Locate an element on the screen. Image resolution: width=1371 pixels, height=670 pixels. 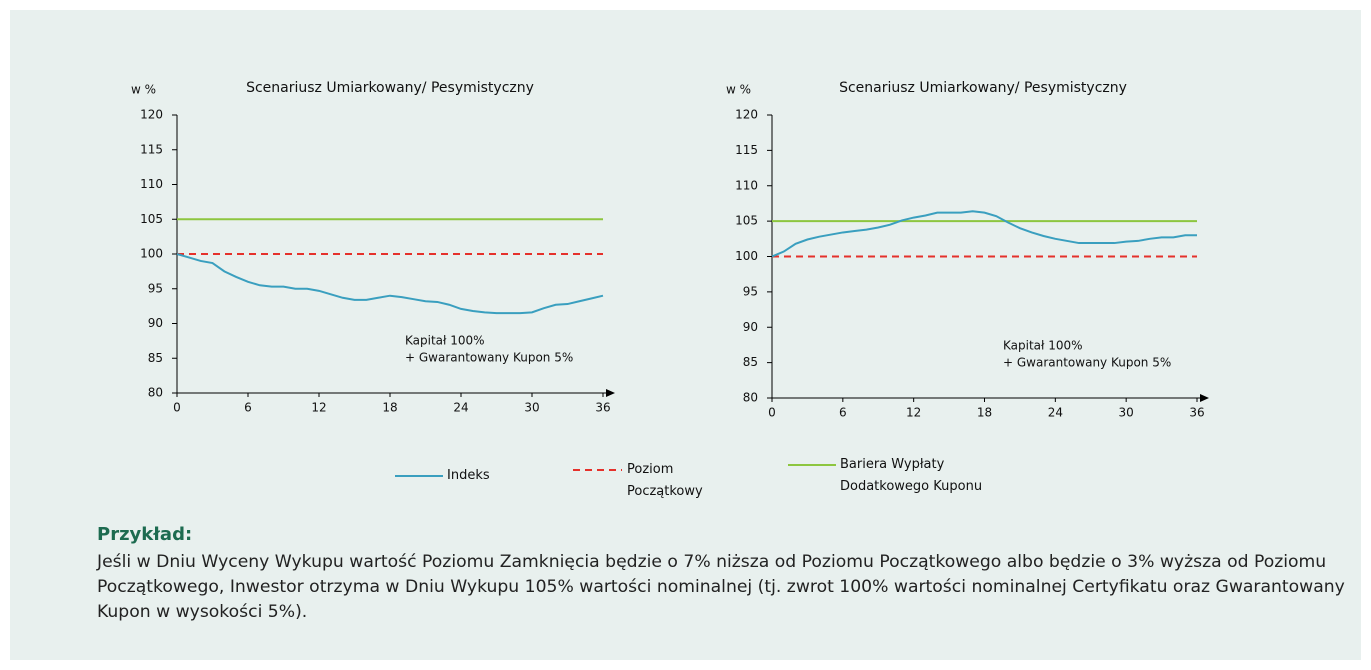
legend-label: Poziom Początkowy is located at coordinates (665, 480).